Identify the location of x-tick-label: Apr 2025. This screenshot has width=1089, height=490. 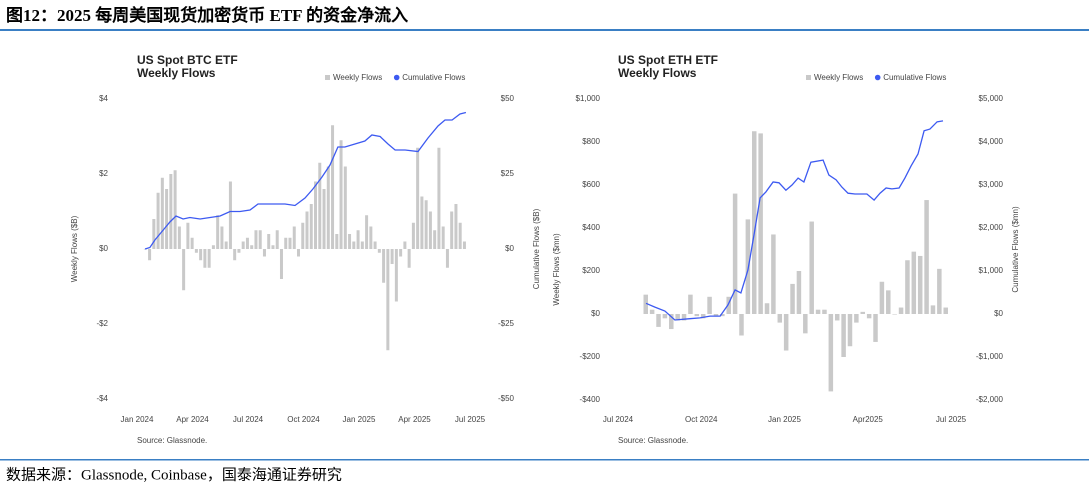
(414, 419).